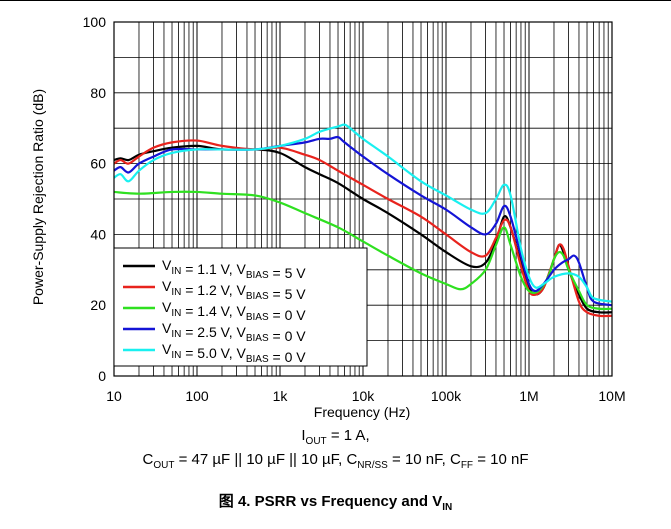  What do you see at coordinates (98, 234) in the screenshot?
I see `y-tick-label: 40` at bounding box center [98, 234].